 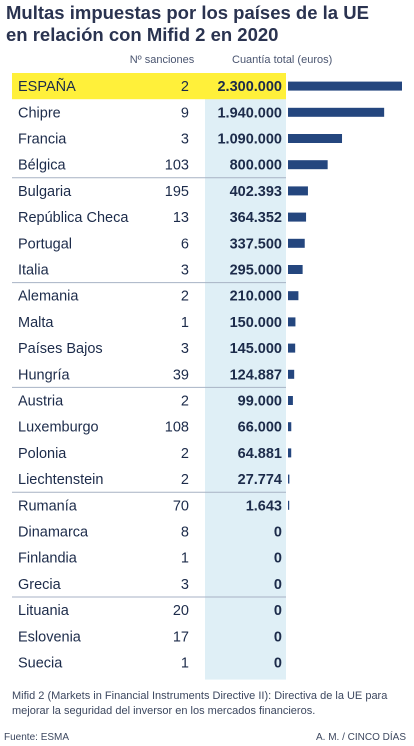 I want to click on sanciones-value: 6, so click(x=185, y=244).